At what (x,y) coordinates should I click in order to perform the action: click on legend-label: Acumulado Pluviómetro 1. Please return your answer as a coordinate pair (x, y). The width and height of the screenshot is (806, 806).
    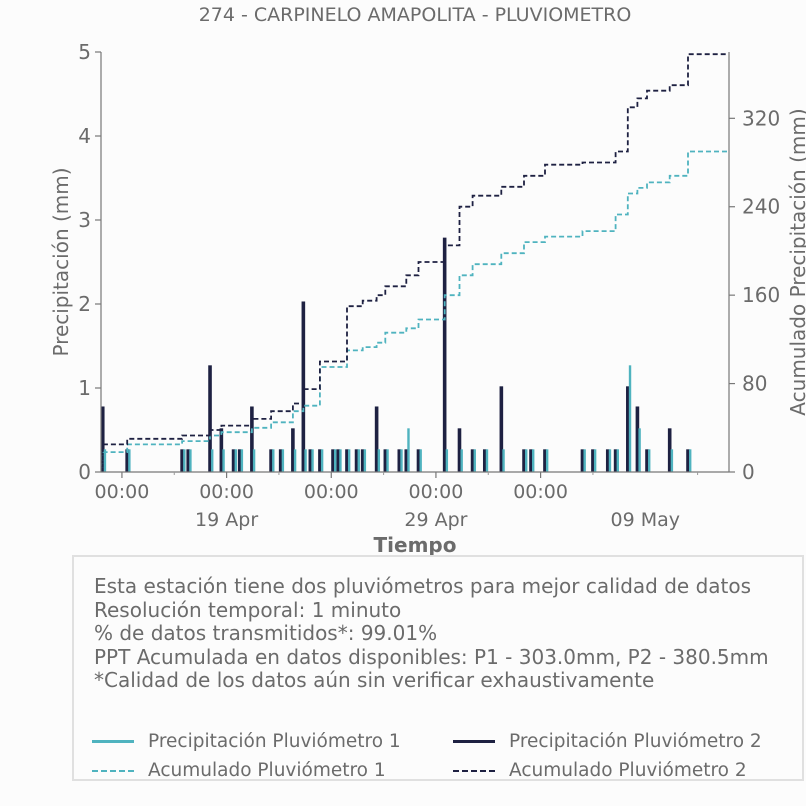
    Looking at the image, I should click on (267, 770).